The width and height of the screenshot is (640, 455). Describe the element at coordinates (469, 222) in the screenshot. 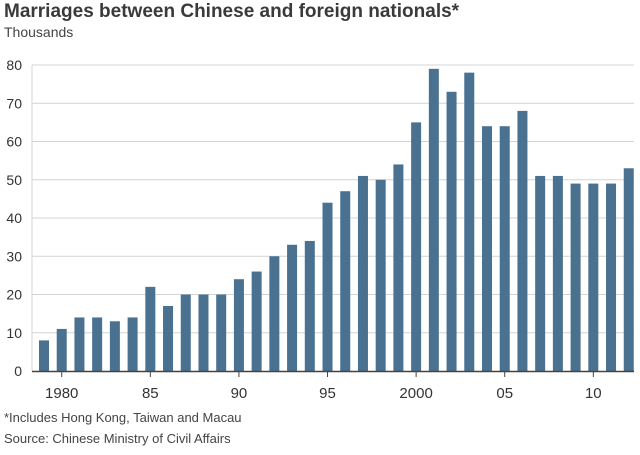

I see `bar-2003` at that location.